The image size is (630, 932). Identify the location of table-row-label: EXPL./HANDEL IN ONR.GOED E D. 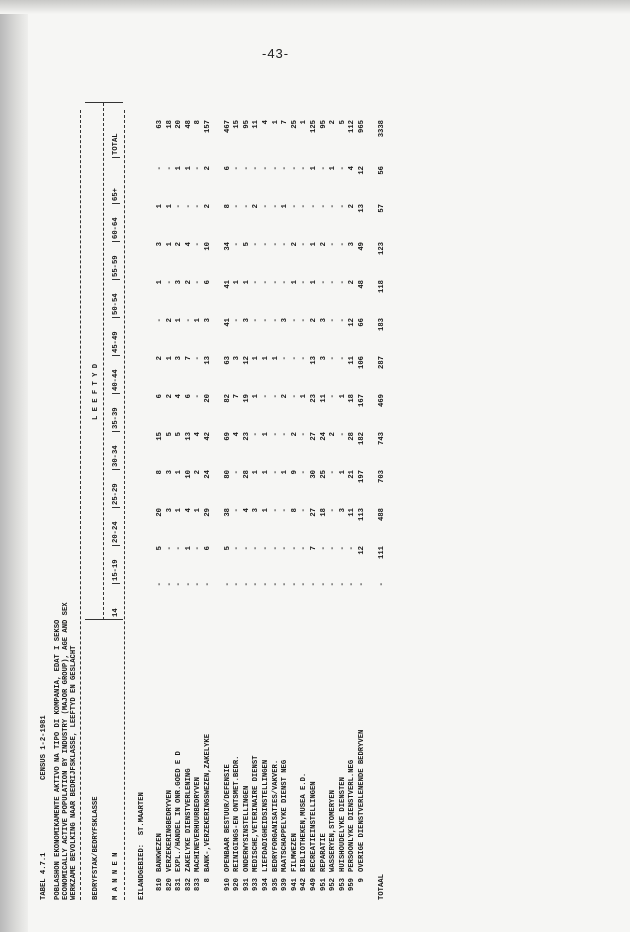
(179, 811).